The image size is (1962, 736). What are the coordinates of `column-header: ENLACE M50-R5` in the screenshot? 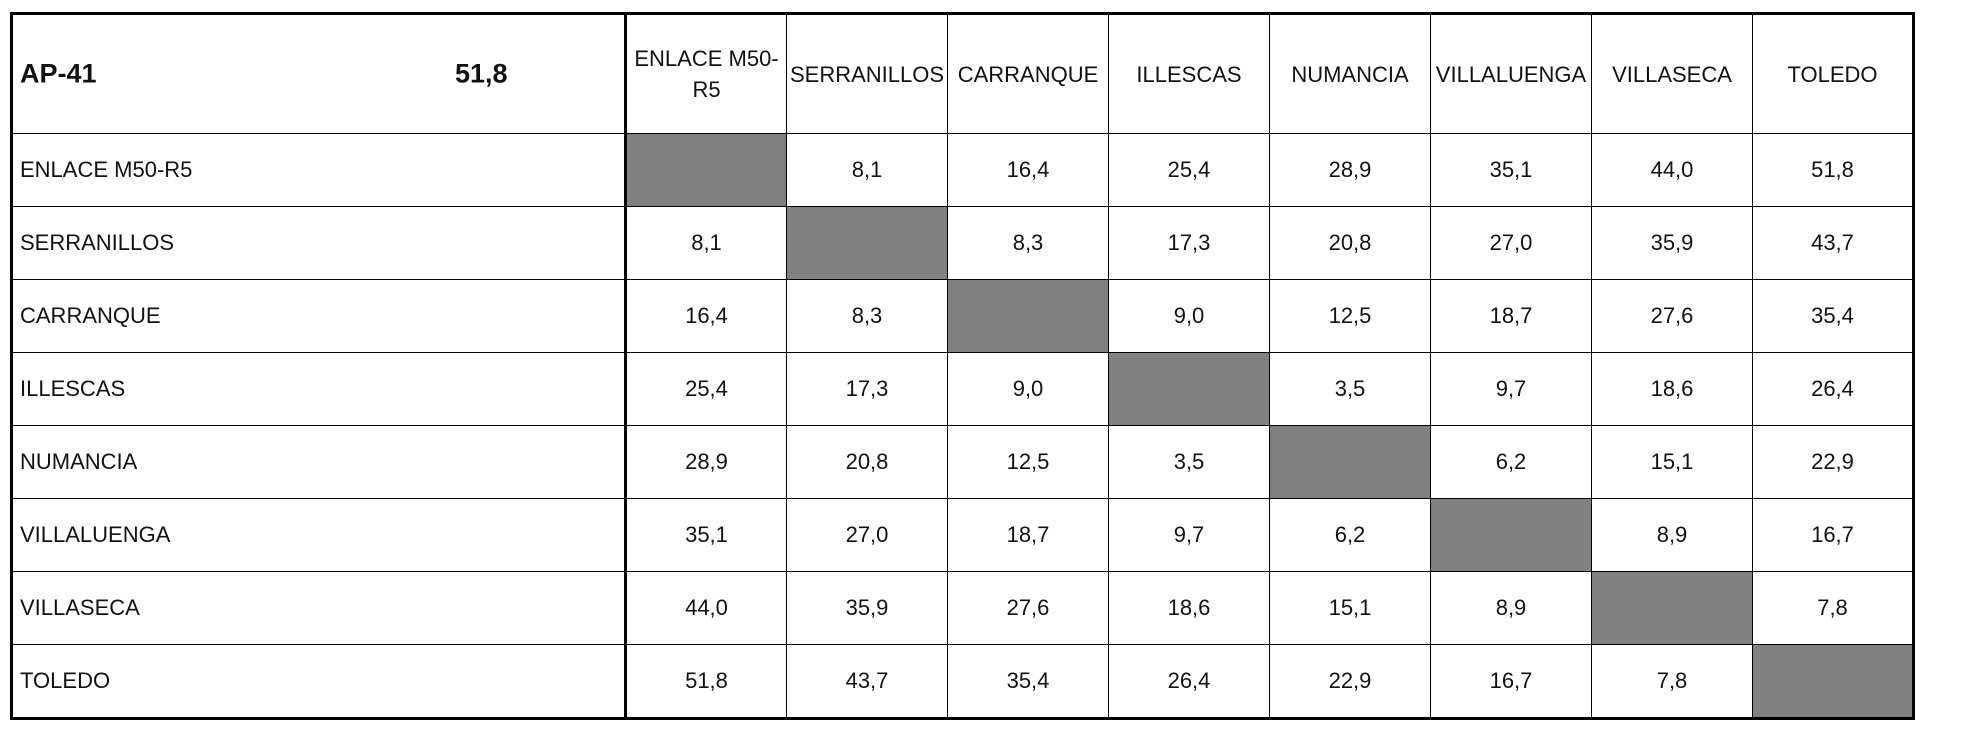 It's located at (706, 73).